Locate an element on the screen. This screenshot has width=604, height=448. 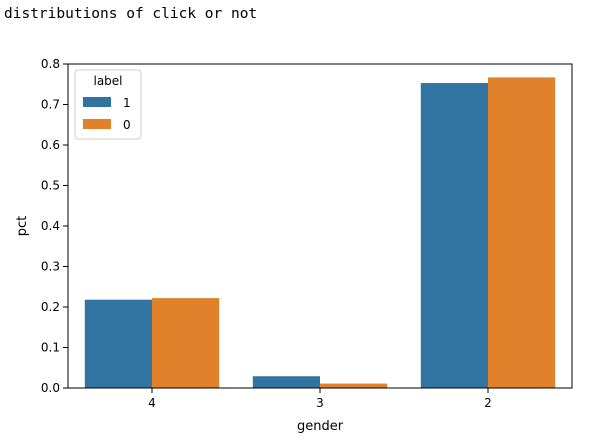
cell-output-text: distributions of click or not is located at coordinates (131, 14).